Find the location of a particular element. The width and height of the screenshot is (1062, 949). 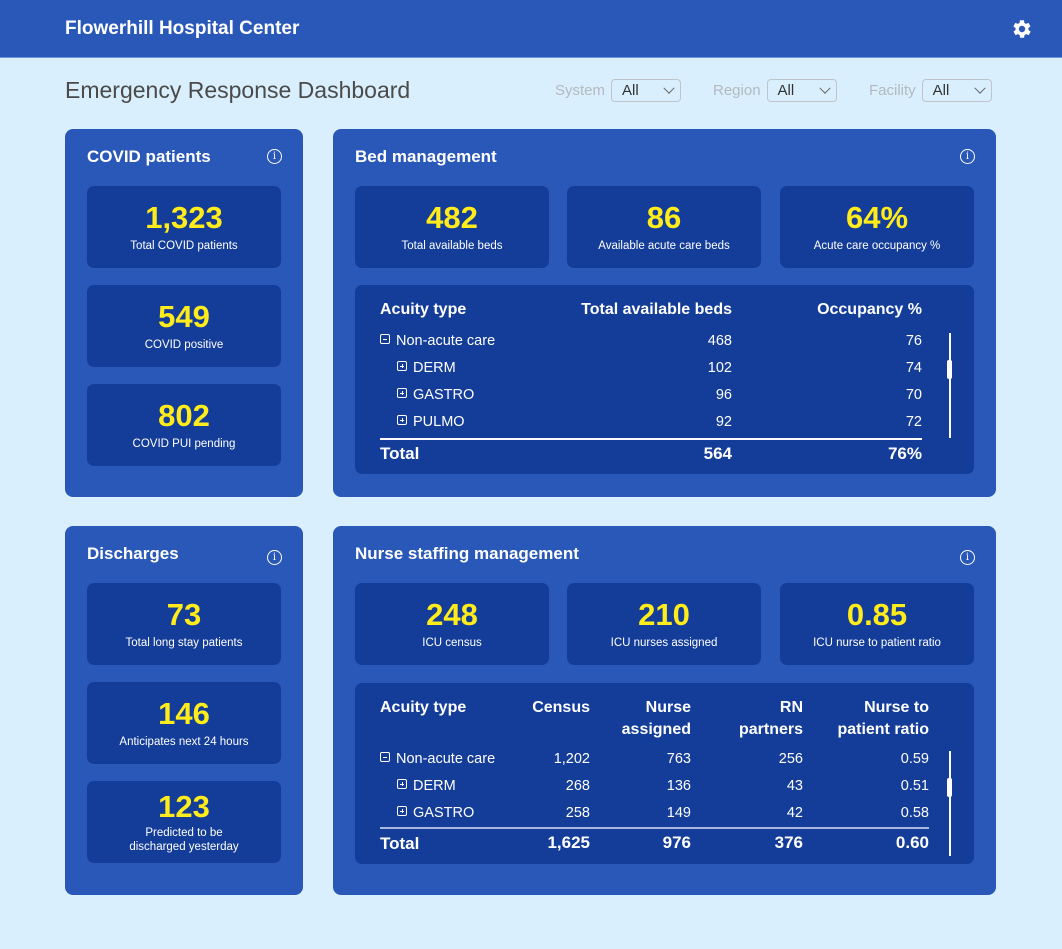

system-select: All is located at coordinates (646, 90).